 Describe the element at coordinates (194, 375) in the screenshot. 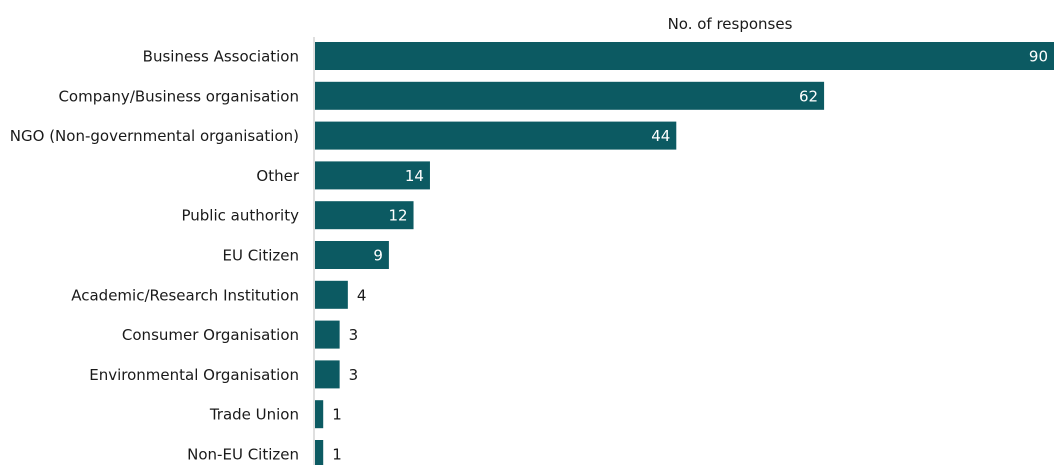

I see `category-label: Environmental Organisation` at that location.